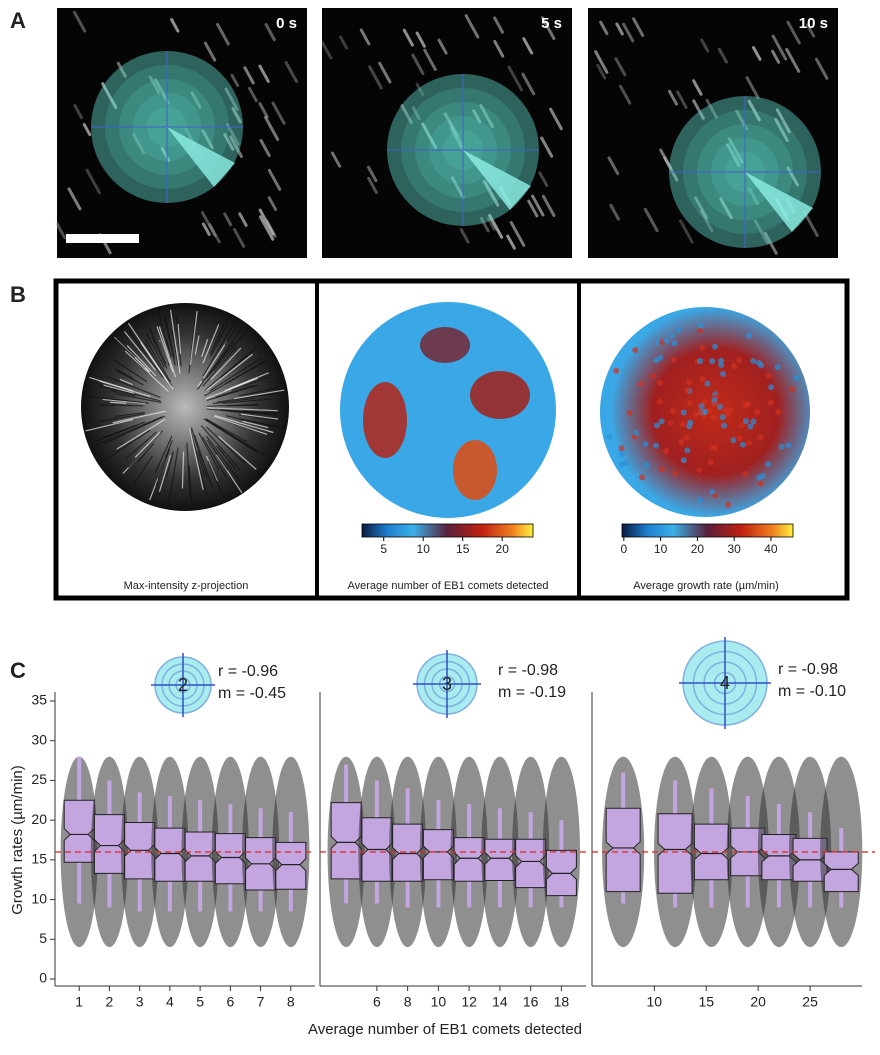 The width and height of the screenshot is (880, 1055). Describe the element at coordinates (734, 549) in the screenshot. I see `colorbar-tick-label: 30` at that location.